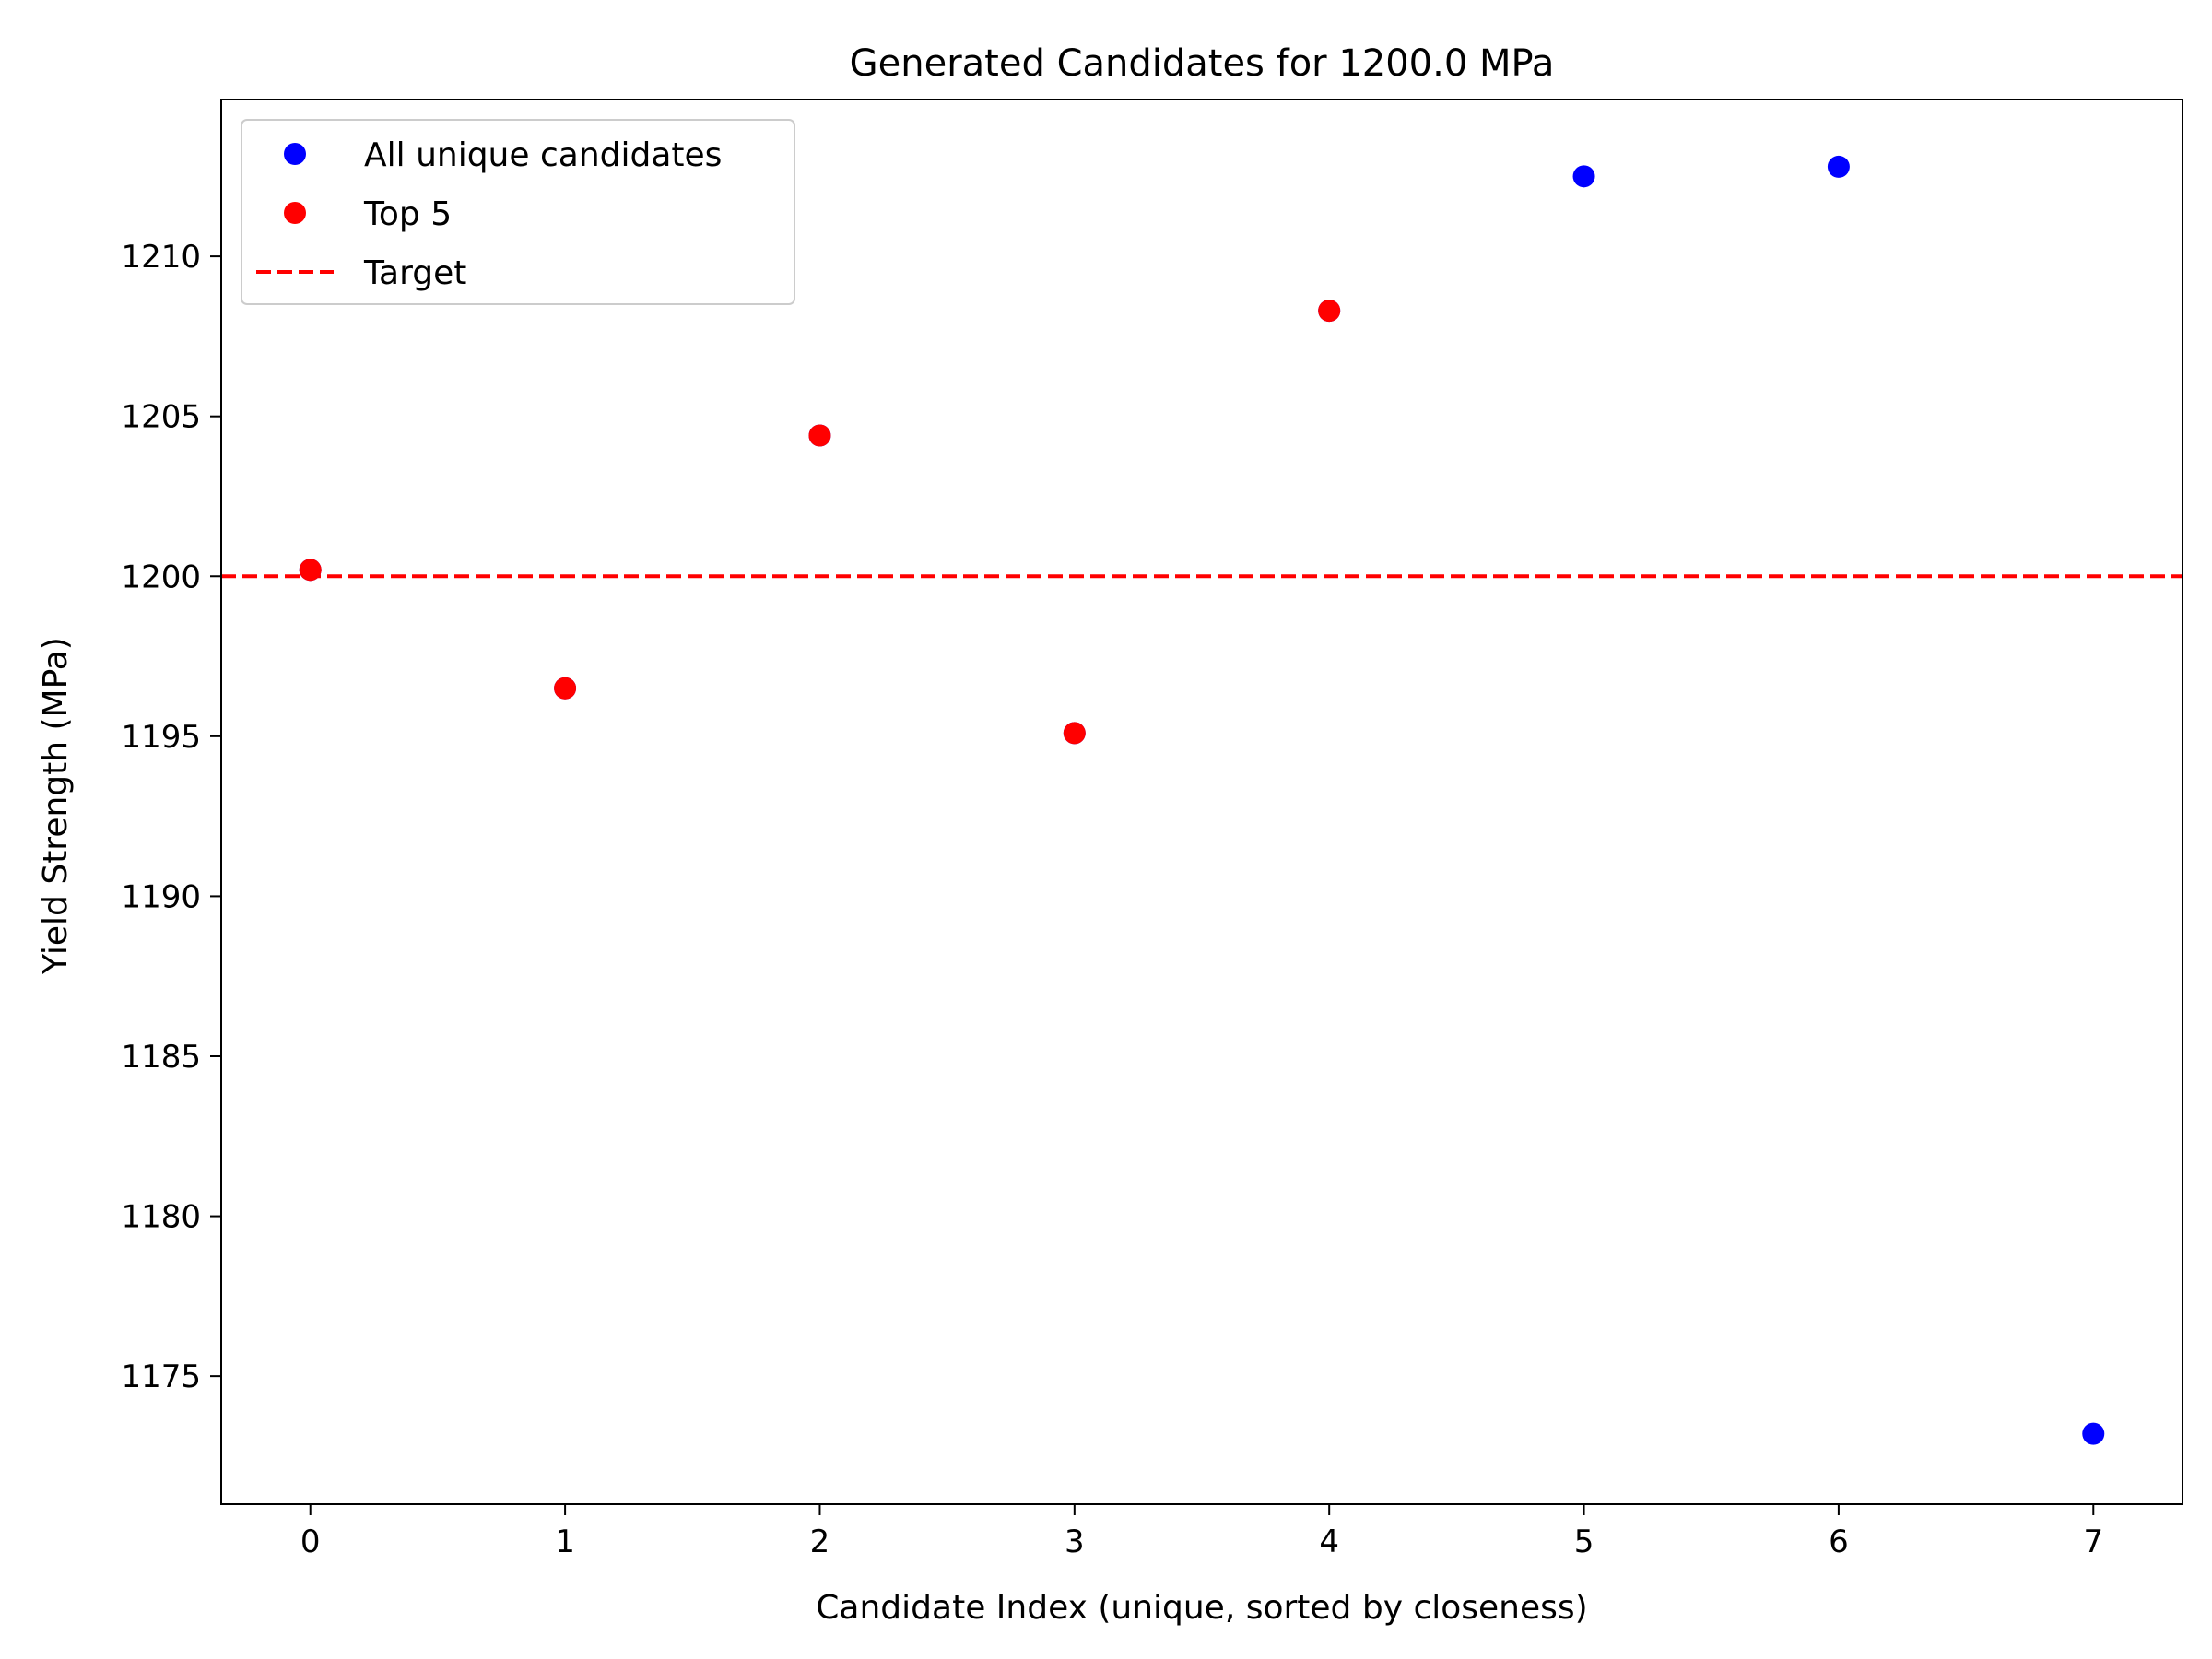 This screenshot has width=2212, height=1659. I want to click on chart-title: Generated Candidates for 1200.0 MPa, so click(1202, 63).